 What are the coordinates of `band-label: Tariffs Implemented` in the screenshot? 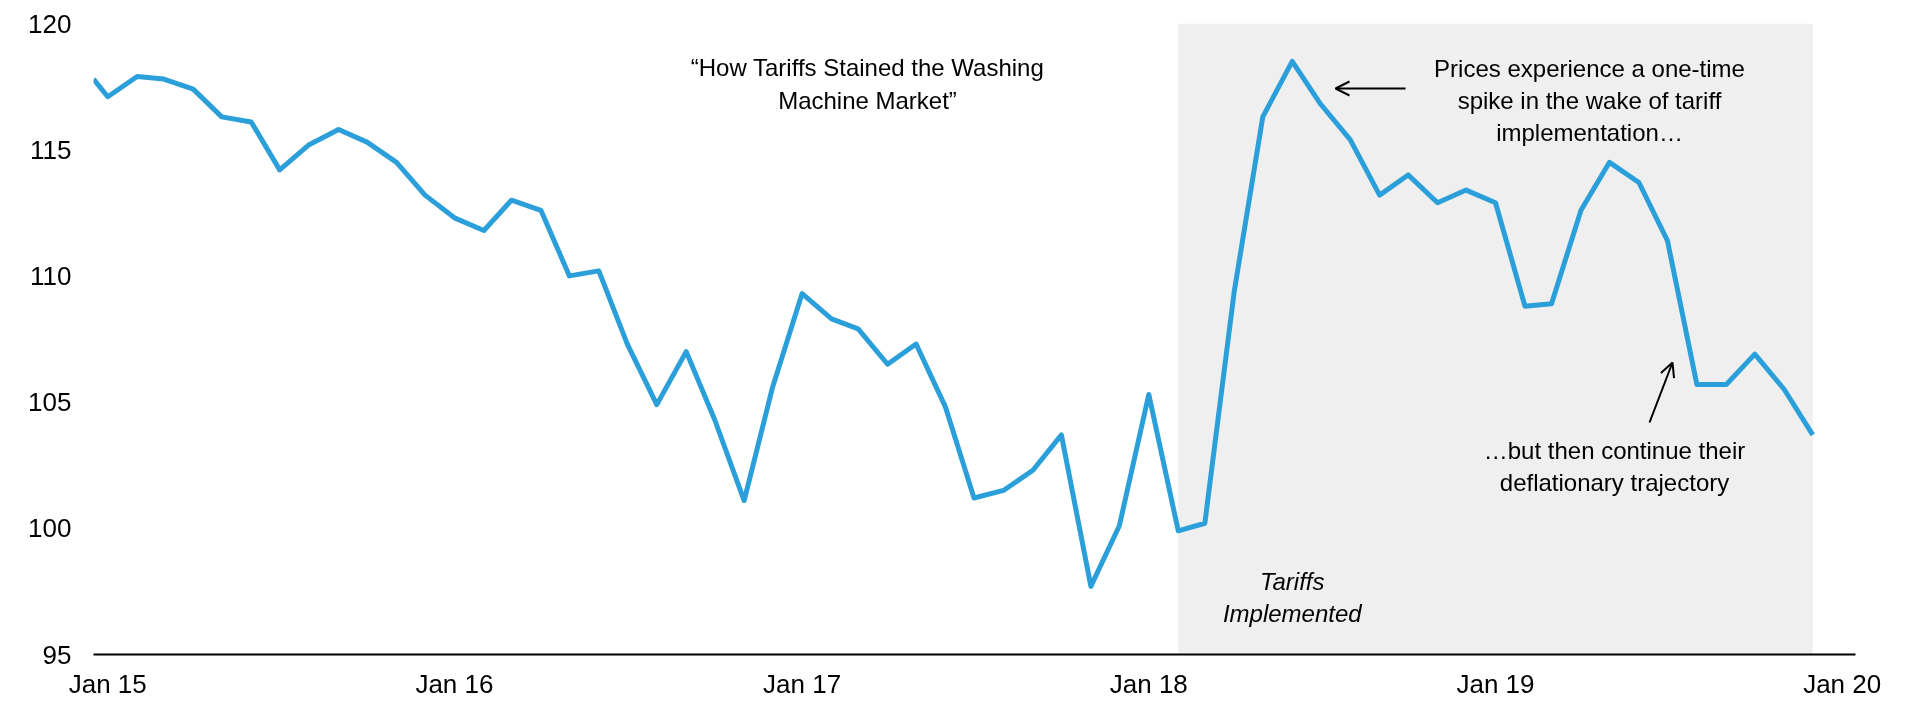 It's located at (1292, 597).